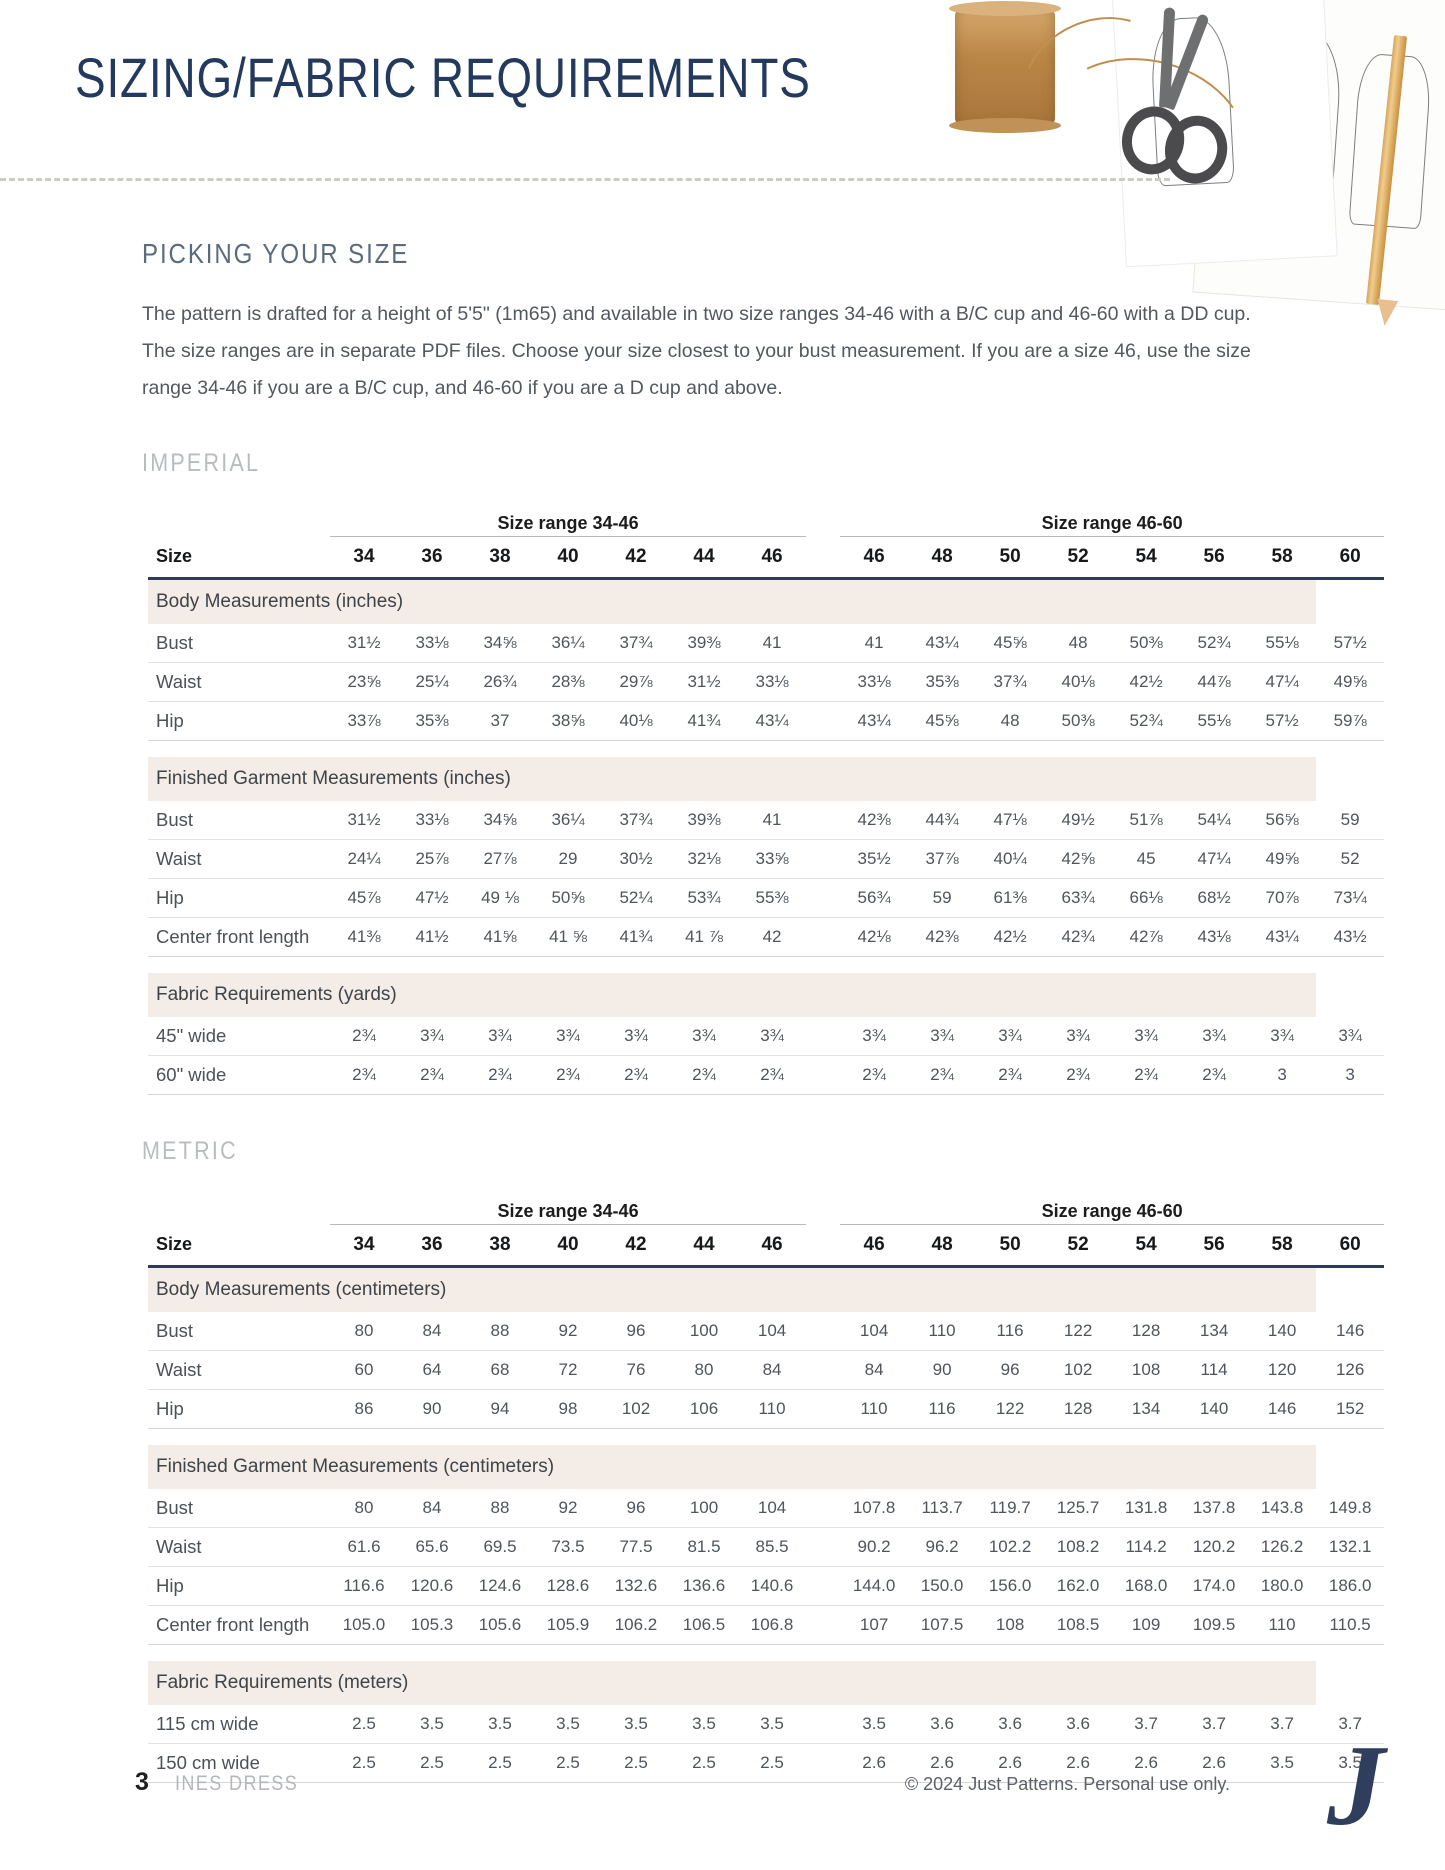 This screenshot has height=1870, width=1445. What do you see at coordinates (772, 1586) in the screenshot?
I see `measurement-cell: 140.6` at bounding box center [772, 1586].